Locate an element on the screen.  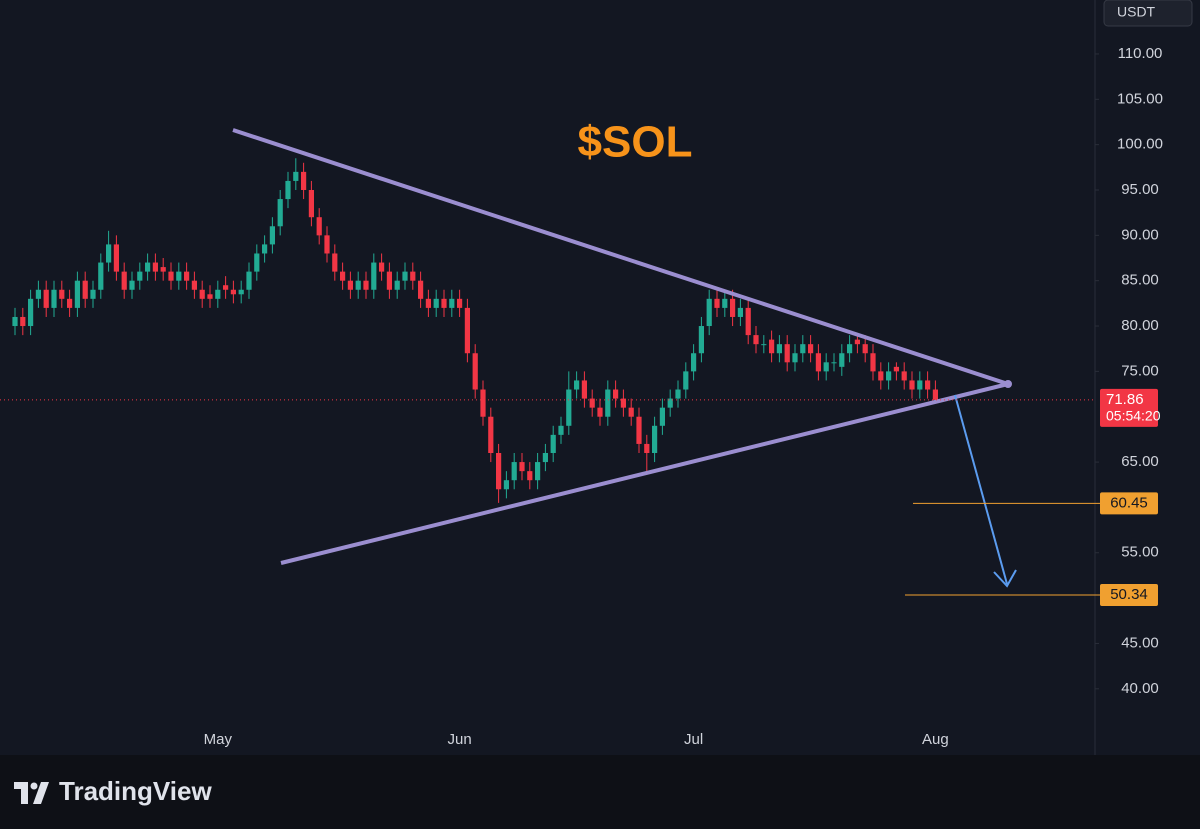
y-tick-label: 95.00 is located at coordinates (1140, 189).